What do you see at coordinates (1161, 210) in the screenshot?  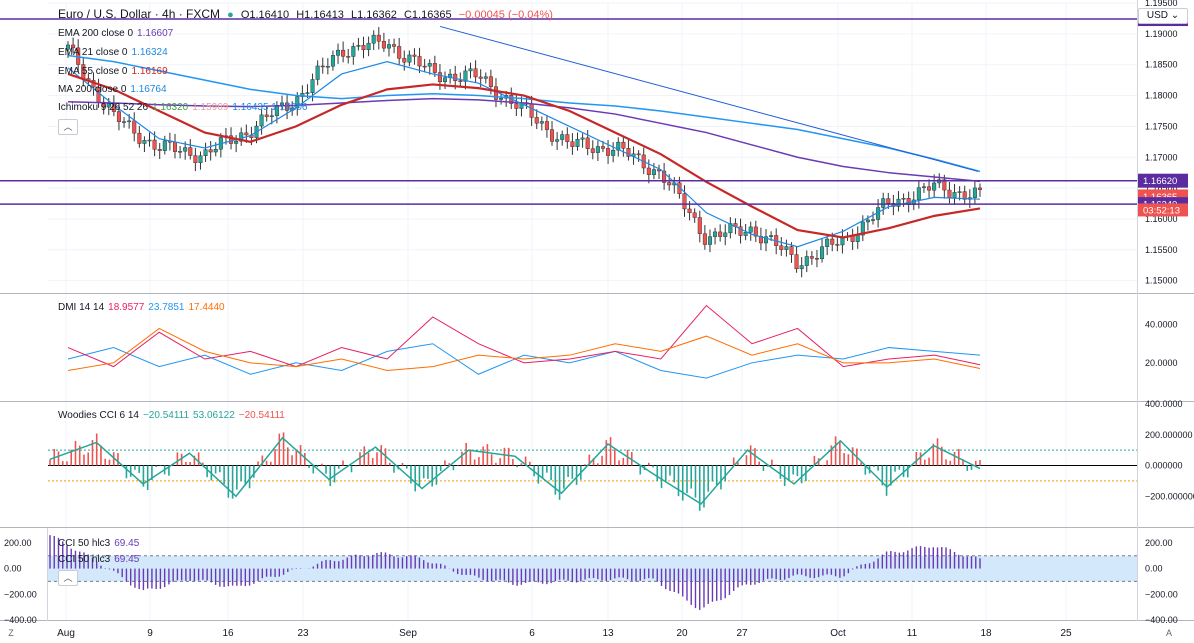 I see `countdown-badge: 03:52:13` at bounding box center [1161, 210].